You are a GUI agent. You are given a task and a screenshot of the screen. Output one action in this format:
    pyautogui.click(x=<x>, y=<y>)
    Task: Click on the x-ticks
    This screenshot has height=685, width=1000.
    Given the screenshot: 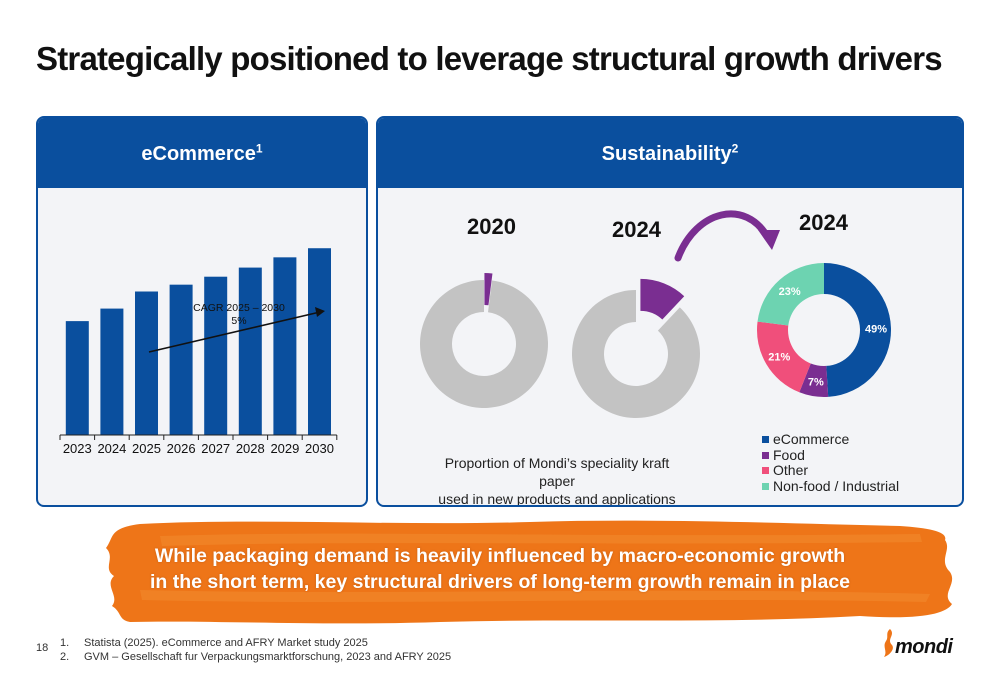 What is the action you would take?
    pyautogui.click(x=198, y=437)
    